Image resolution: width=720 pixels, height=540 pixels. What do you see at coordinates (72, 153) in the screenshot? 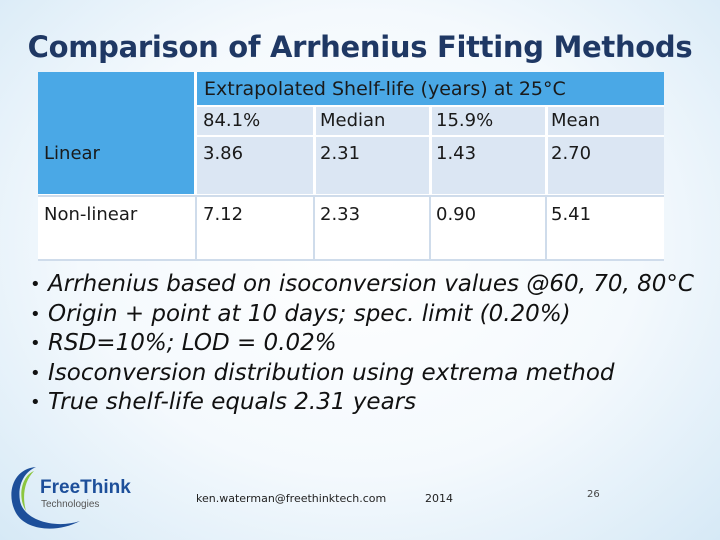
I see `row-label-linear: Linear` at bounding box center [72, 153].